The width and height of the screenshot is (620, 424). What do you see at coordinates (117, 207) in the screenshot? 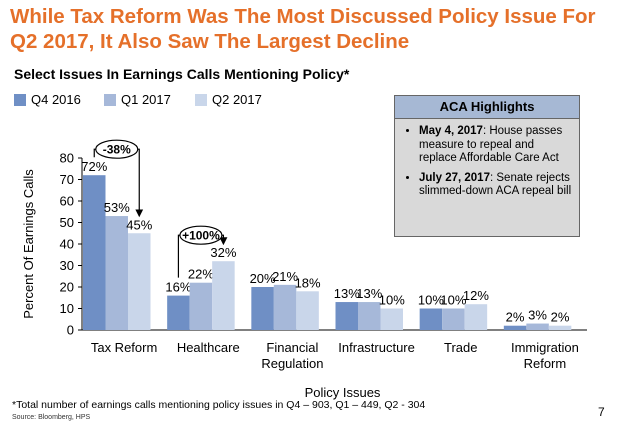
I see `data-label: 53%` at bounding box center [117, 207].